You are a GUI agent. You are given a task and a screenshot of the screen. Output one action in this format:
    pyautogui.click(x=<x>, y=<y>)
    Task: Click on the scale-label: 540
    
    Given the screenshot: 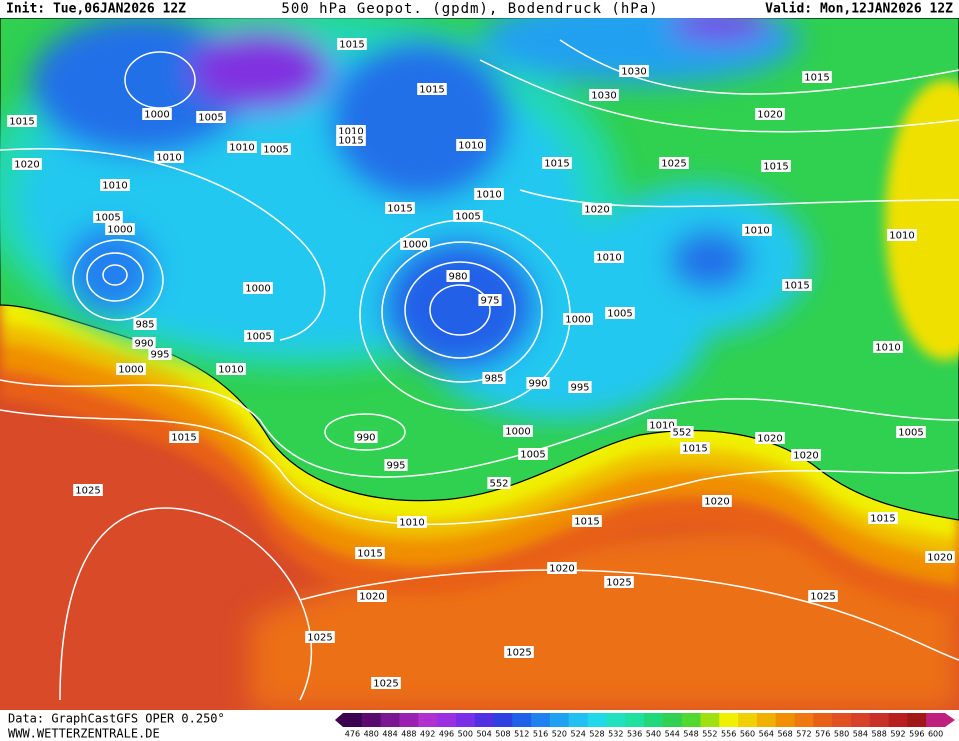 What is the action you would take?
    pyautogui.click(x=653, y=734)
    